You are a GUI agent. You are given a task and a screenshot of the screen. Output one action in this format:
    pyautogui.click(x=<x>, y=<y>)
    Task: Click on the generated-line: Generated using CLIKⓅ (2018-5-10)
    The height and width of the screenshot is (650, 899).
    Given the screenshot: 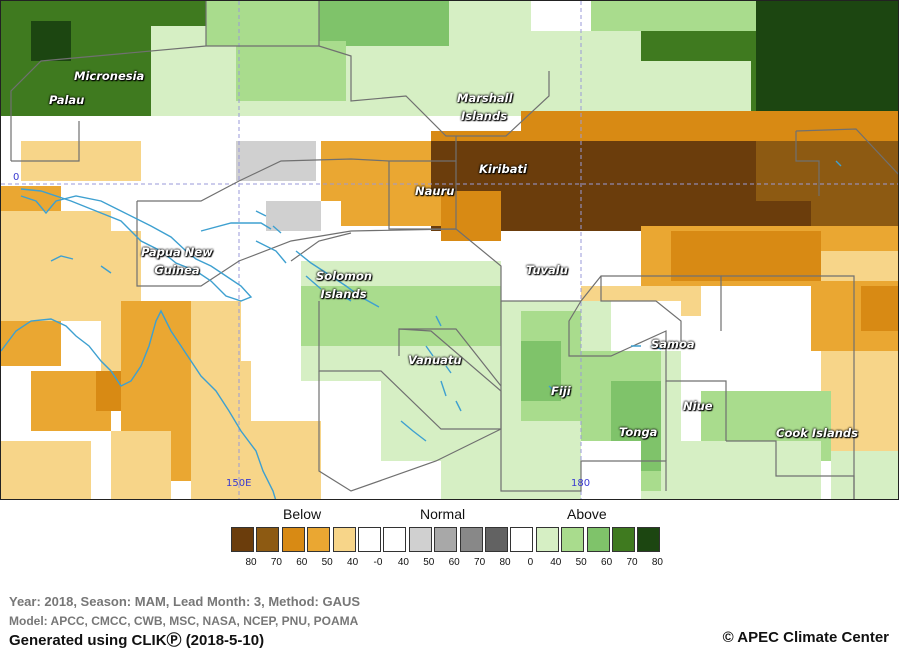 What is the action you would take?
    pyautogui.click(x=137, y=640)
    